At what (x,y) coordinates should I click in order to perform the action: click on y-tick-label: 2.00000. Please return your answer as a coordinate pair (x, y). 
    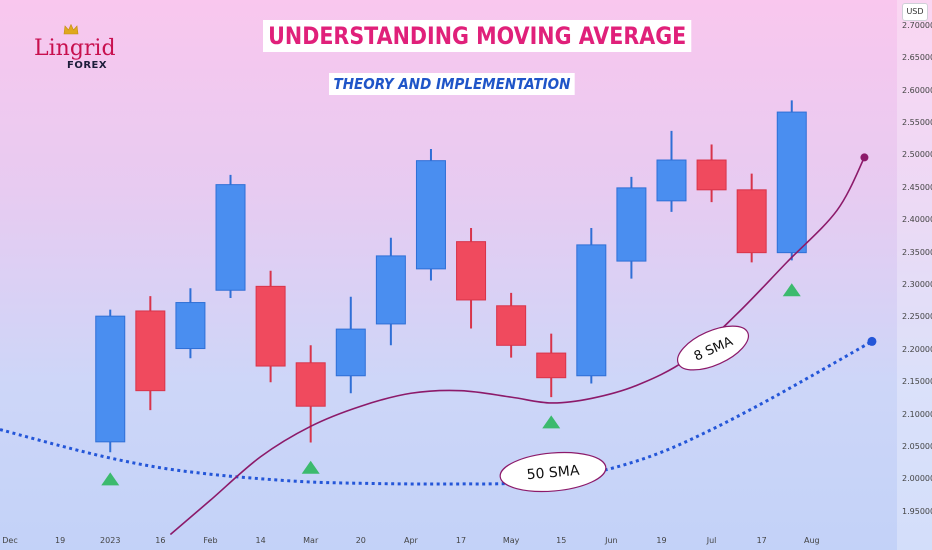
    Looking at the image, I should click on (917, 479).